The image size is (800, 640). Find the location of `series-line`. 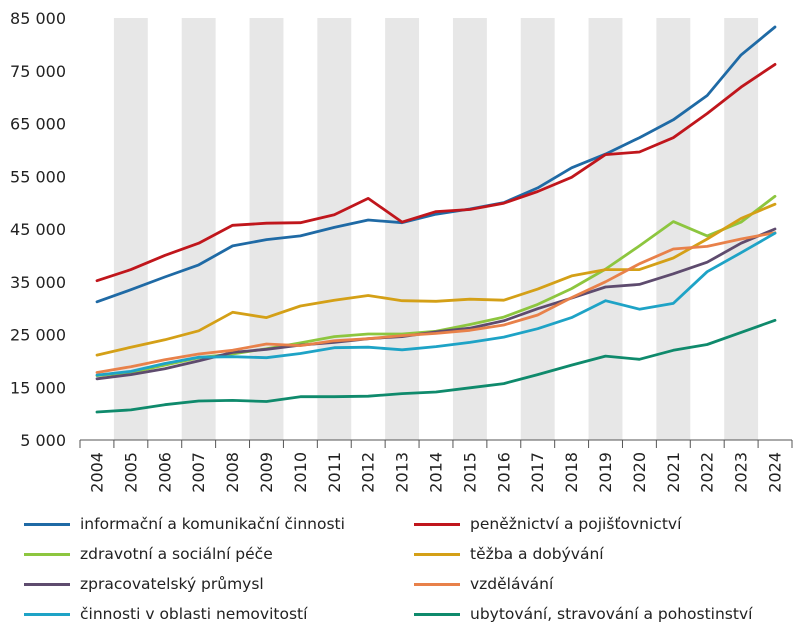

series-line is located at coordinates (436, 366).